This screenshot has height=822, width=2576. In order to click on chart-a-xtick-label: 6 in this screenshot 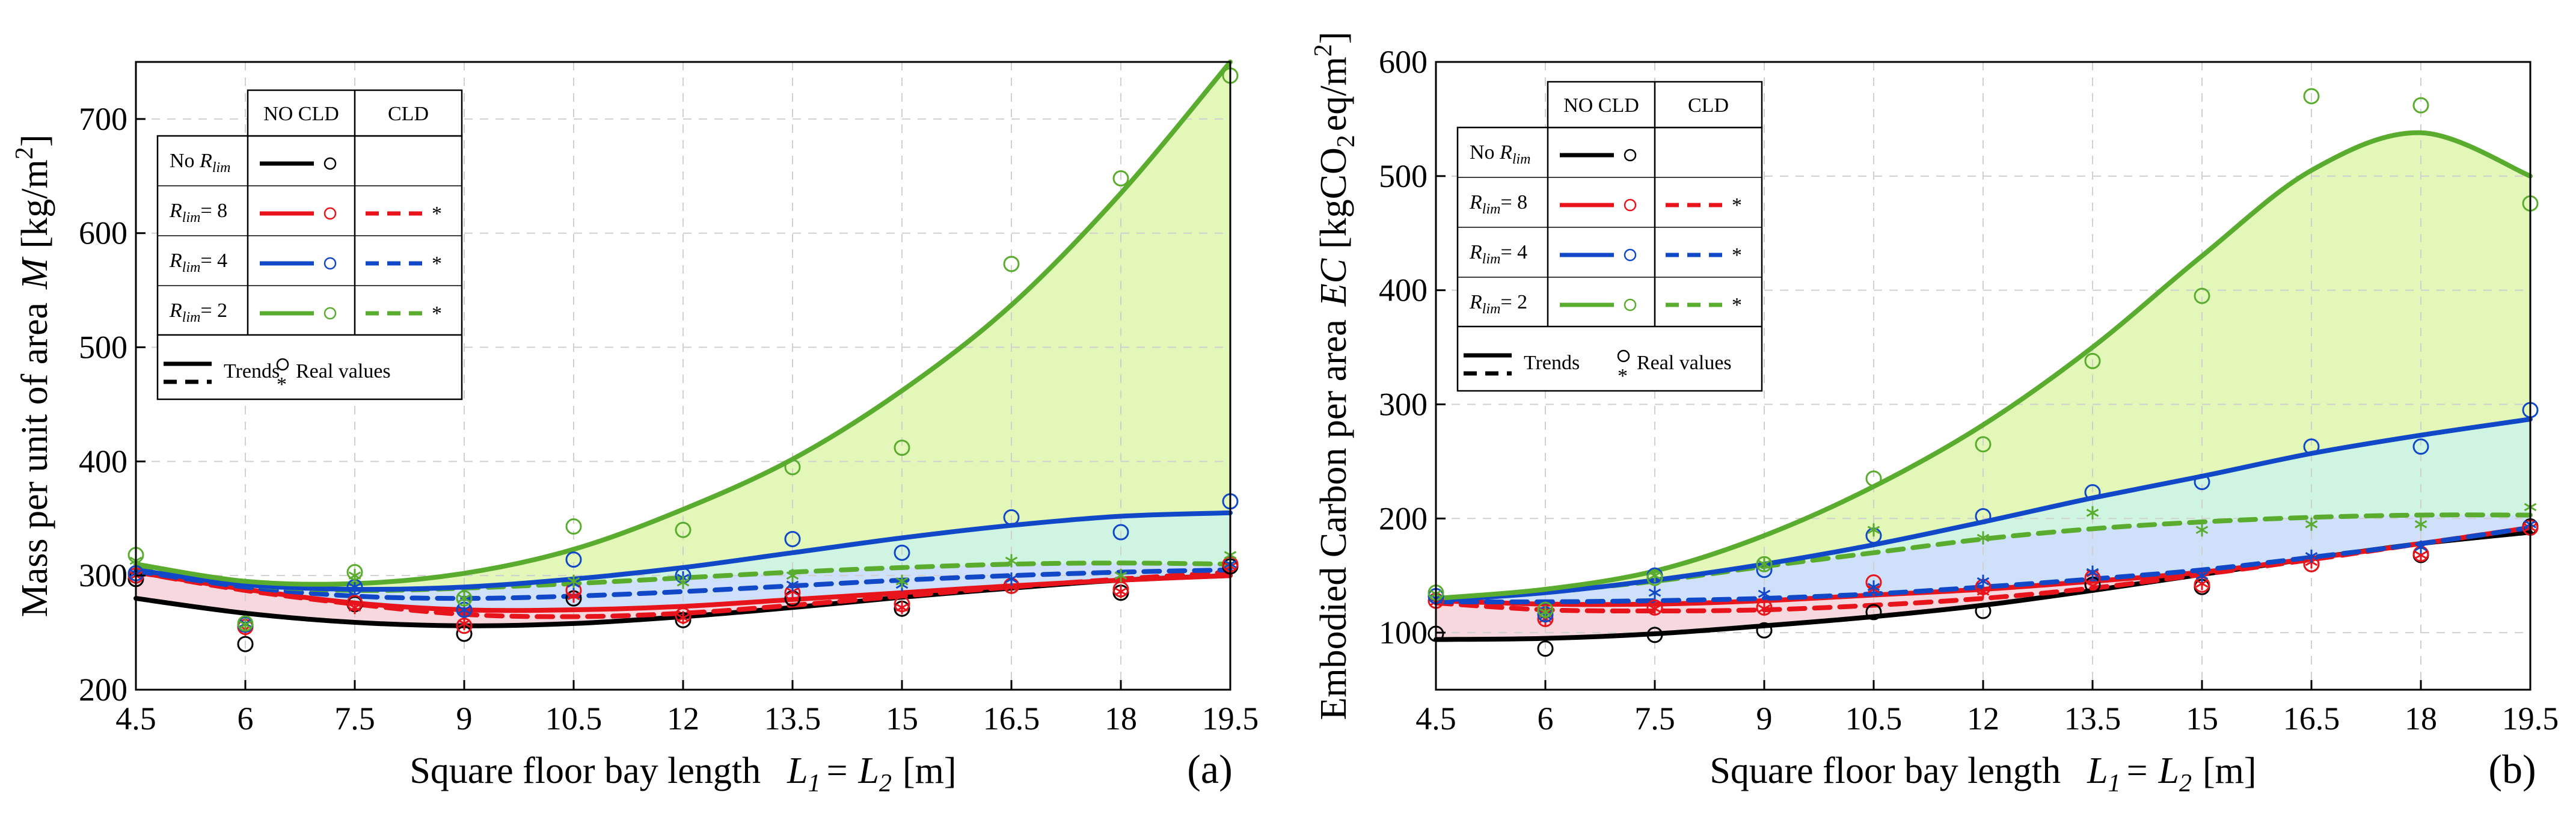, I will do `click(246, 719)`.